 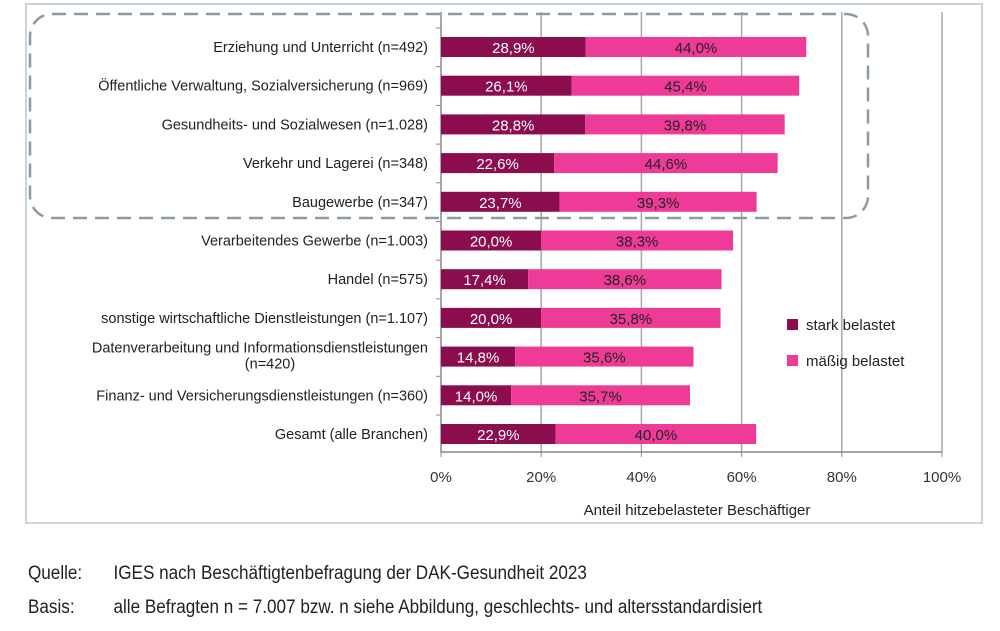 I want to click on data-label: 40,0%, so click(x=656, y=435).